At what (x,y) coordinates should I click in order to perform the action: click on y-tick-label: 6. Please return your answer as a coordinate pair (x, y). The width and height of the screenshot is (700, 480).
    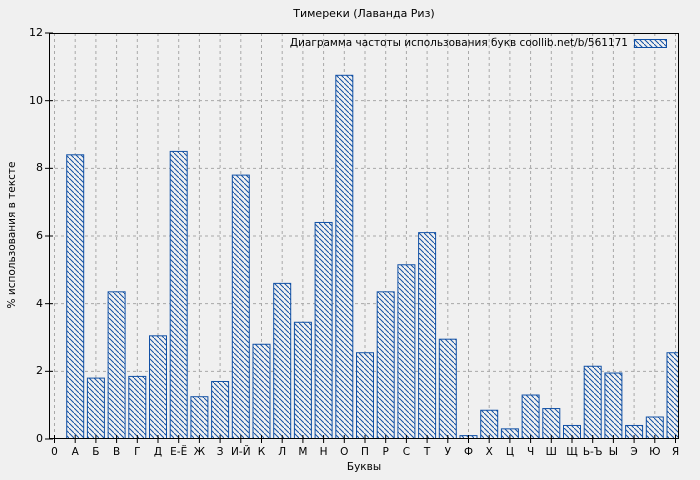
    Looking at the image, I should click on (39, 235).